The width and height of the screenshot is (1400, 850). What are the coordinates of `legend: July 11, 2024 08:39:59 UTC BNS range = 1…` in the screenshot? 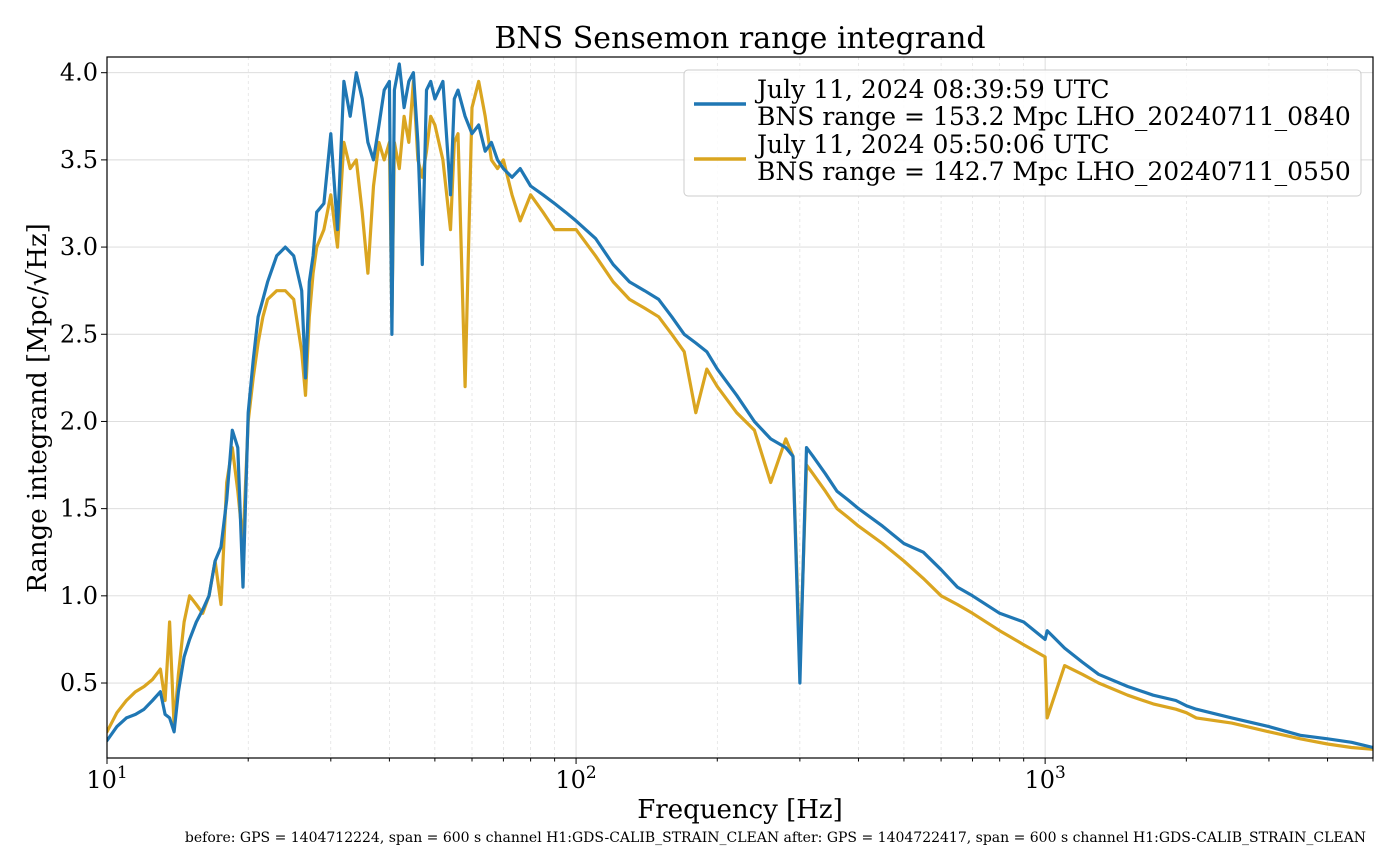 It's located at (1022, 133).